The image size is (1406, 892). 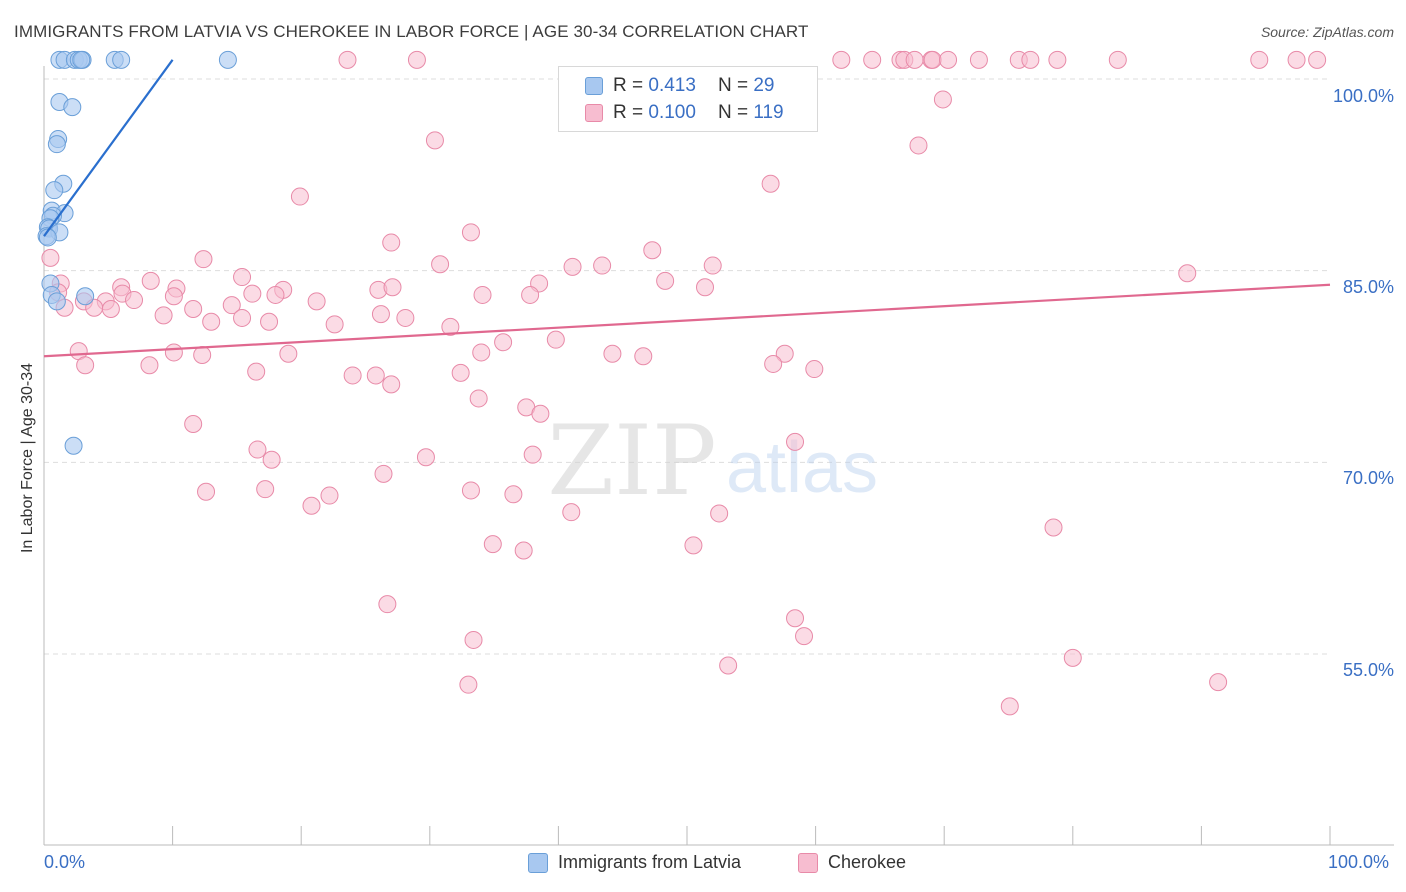 What do you see at coordinates (137, 252) in the screenshot?
I see `latvia-points` at bounding box center [137, 252].